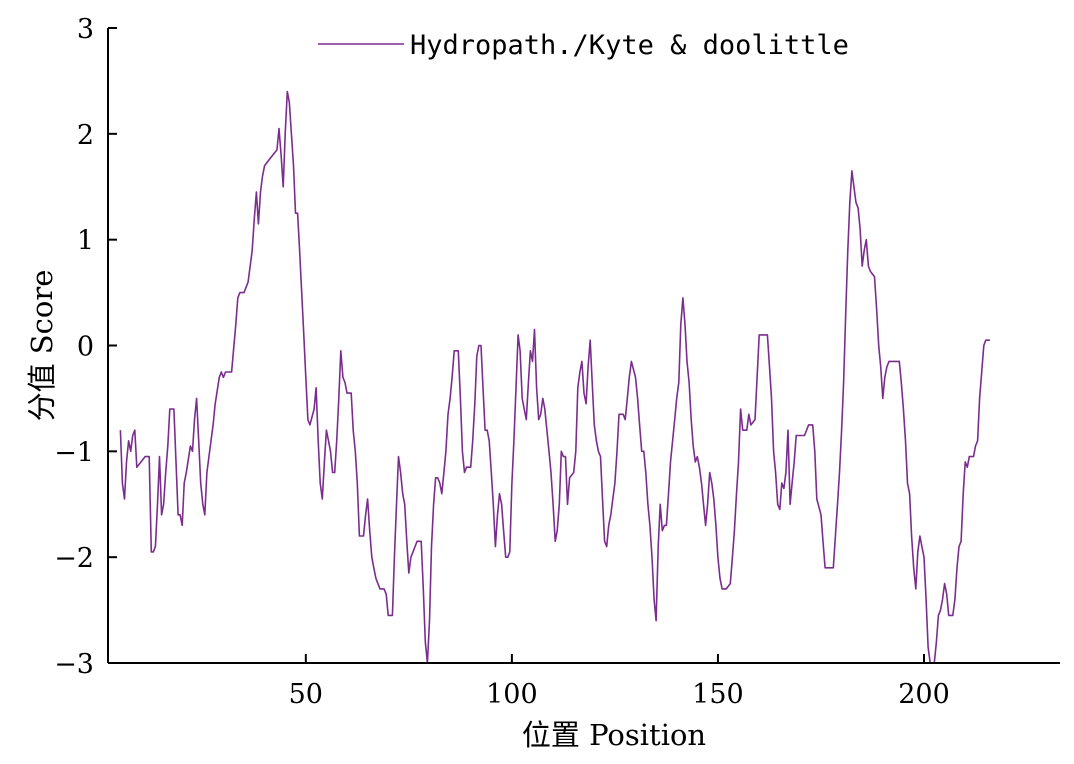 The image size is (1074, 764). I want to click on y-tick-label: 3, so click(85, 29).